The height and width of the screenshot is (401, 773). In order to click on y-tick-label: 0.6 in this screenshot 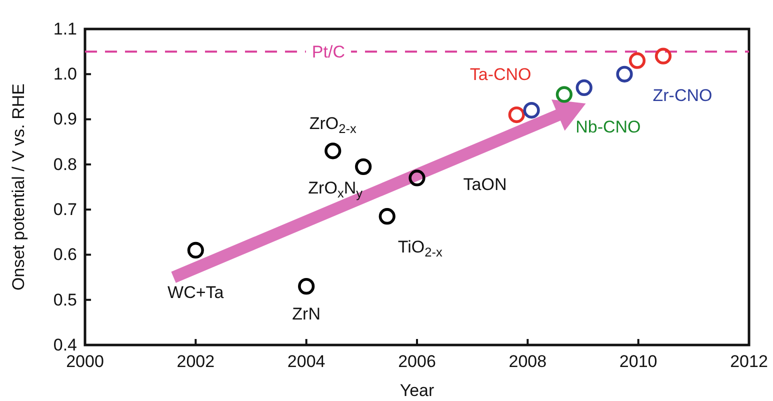, I will do `click(65, 254)`.